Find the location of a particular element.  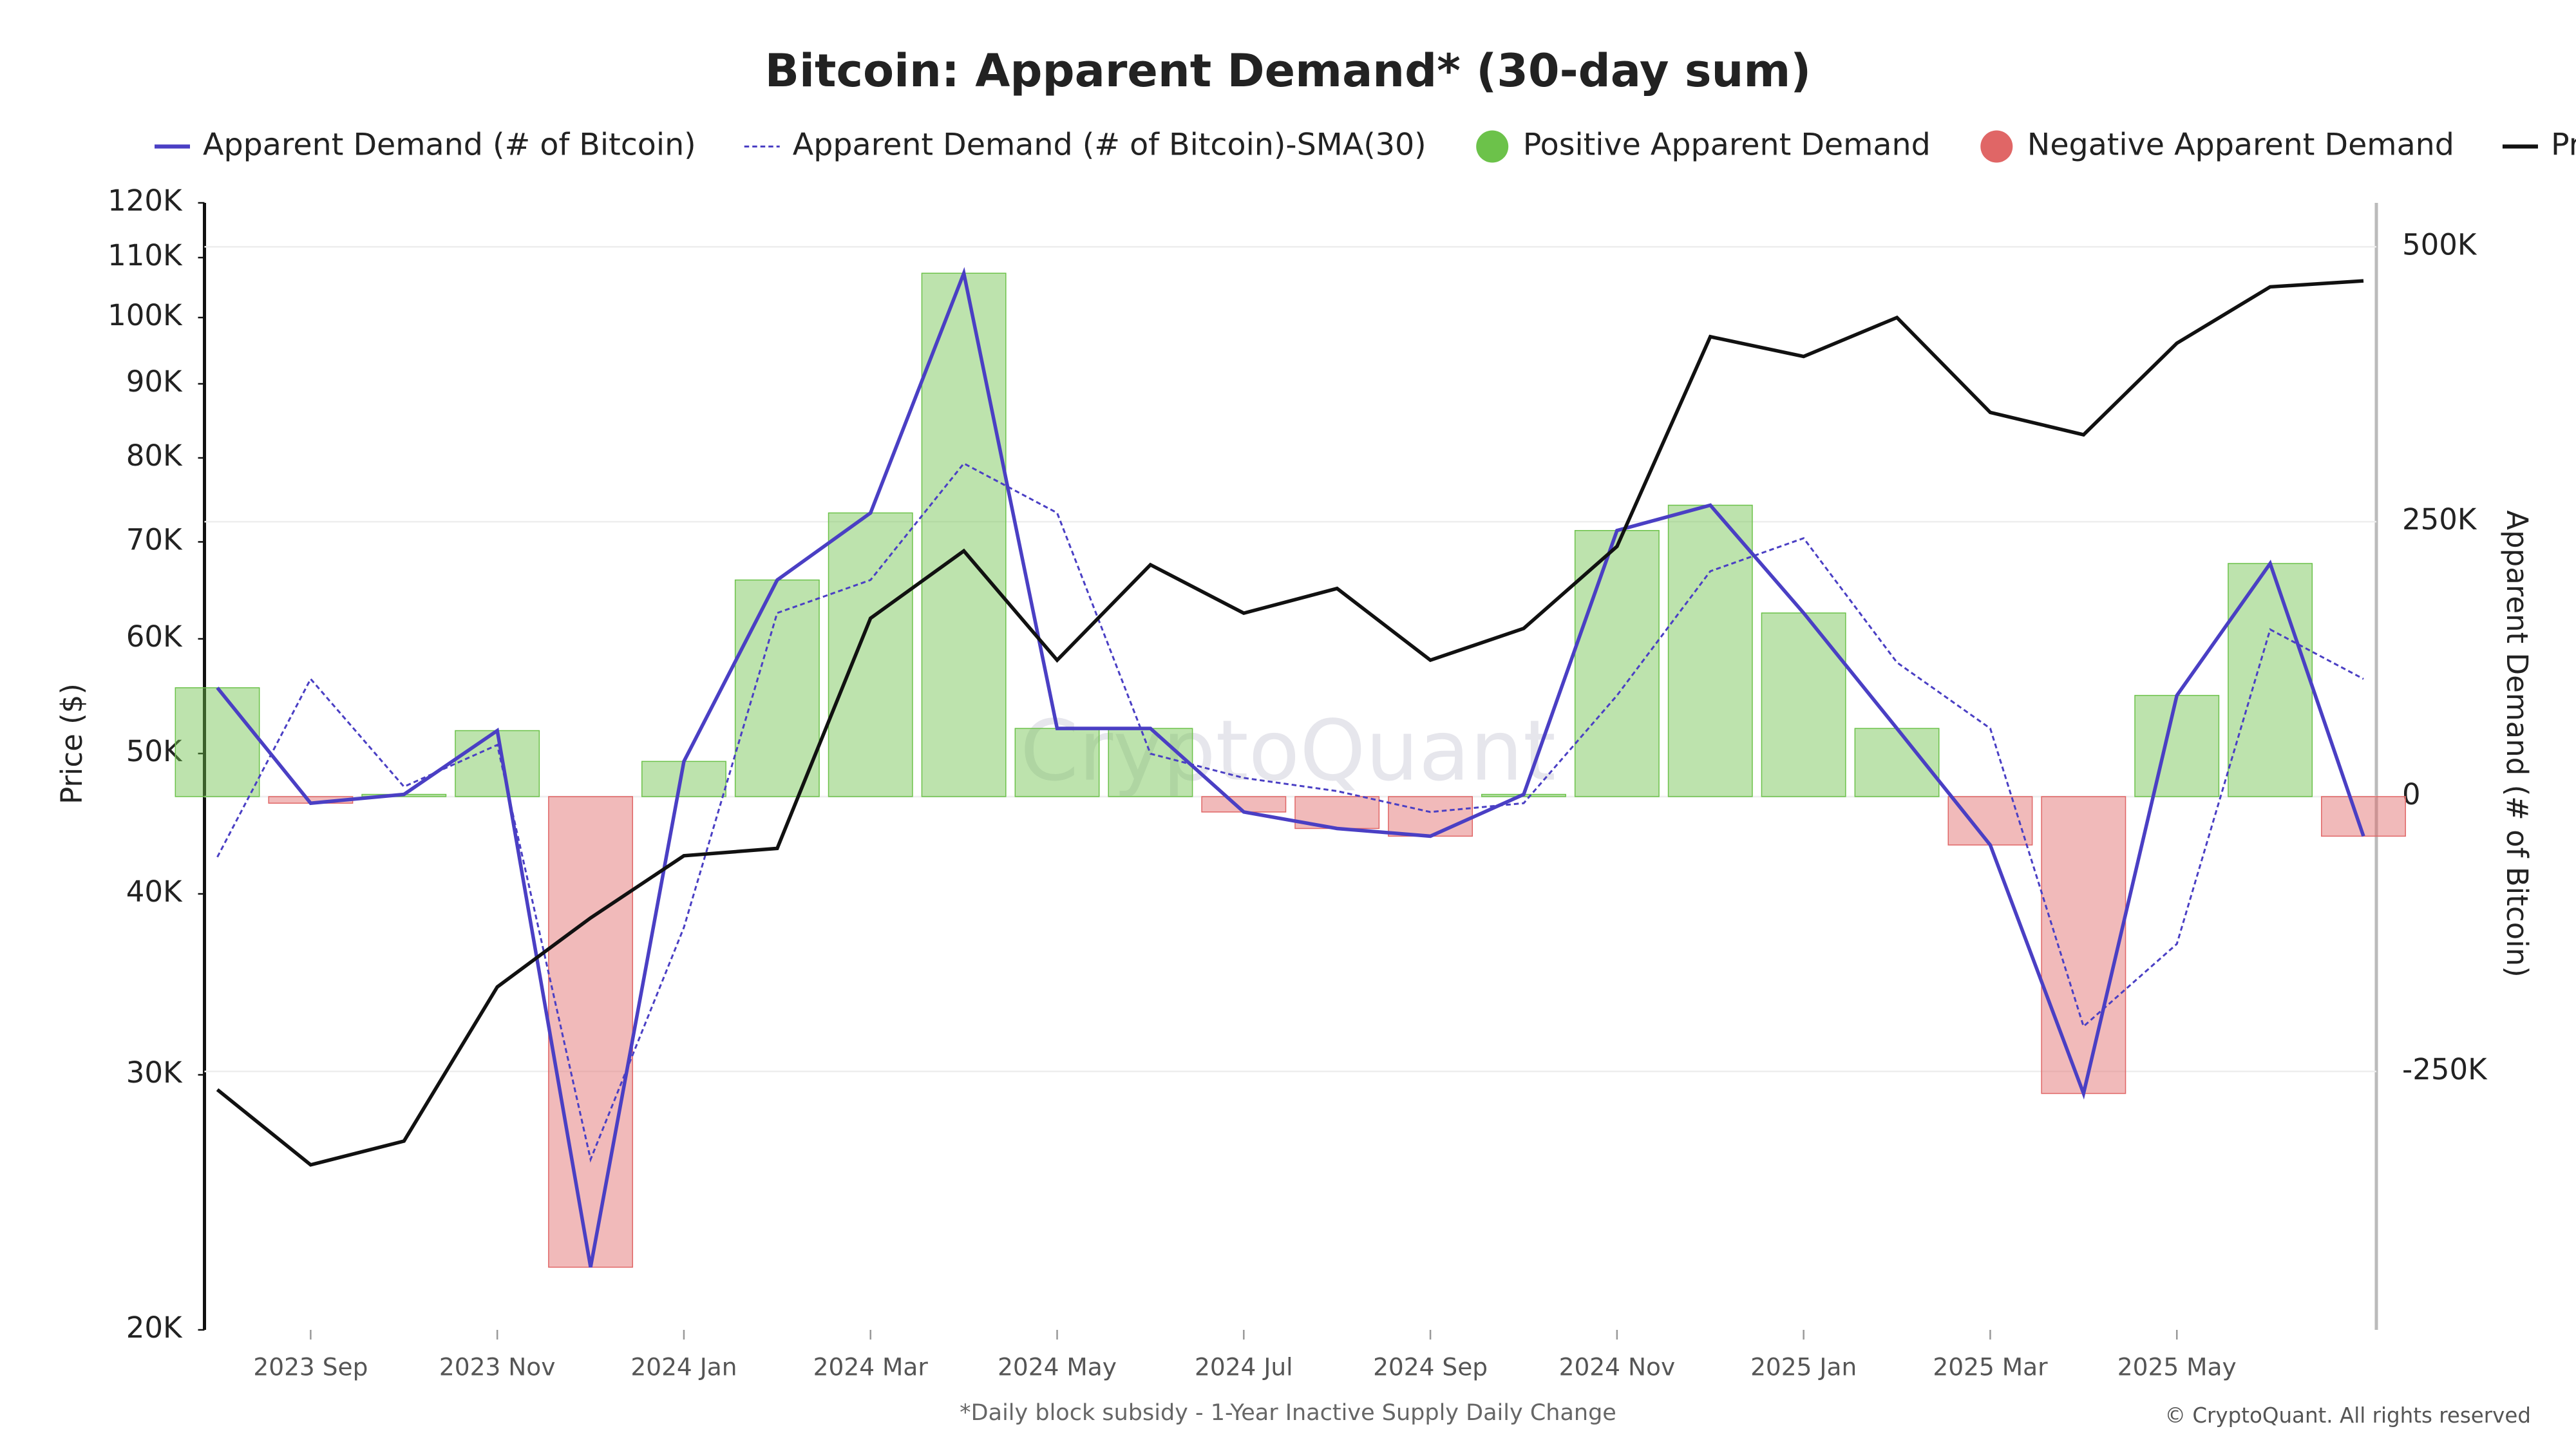

x-tick-label: 2025 Mar is located at coordinates (1991, 1367).